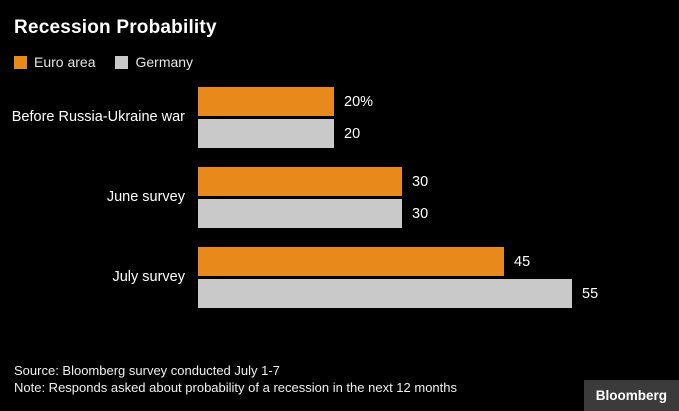 The height and width of the screenshot is (411, 679). I want to click on legend: Euro area Germany, so click(346, 62).